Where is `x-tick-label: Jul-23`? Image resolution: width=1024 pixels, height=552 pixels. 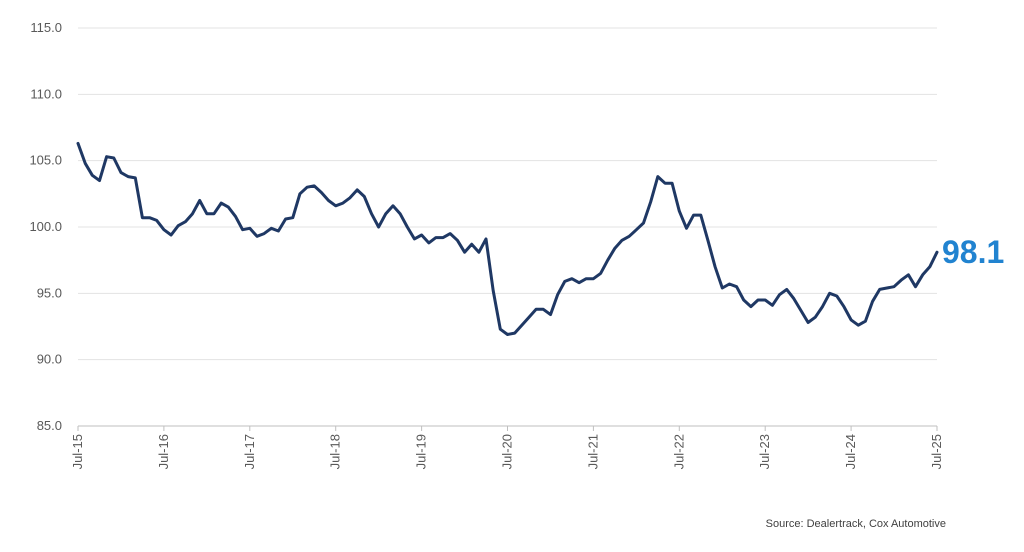
x-tick-label: Jul-23 is located at coordinates (764, 451).